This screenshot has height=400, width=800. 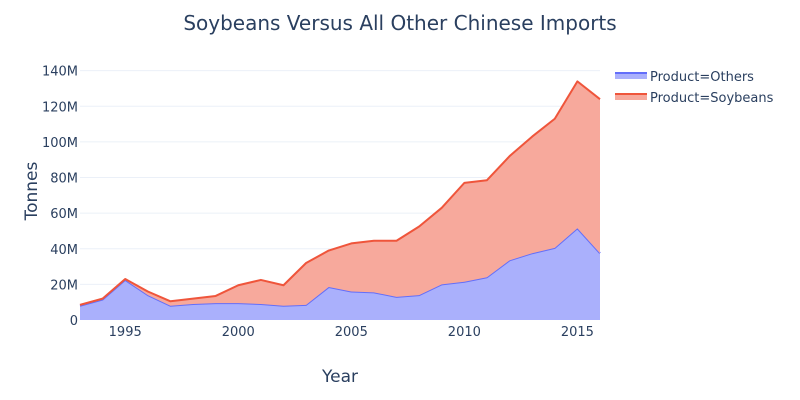 What do you see at coordinates (339, 377) in the screenshot?
I see `x-axis-title: Year` at bounding box center [339, 377].